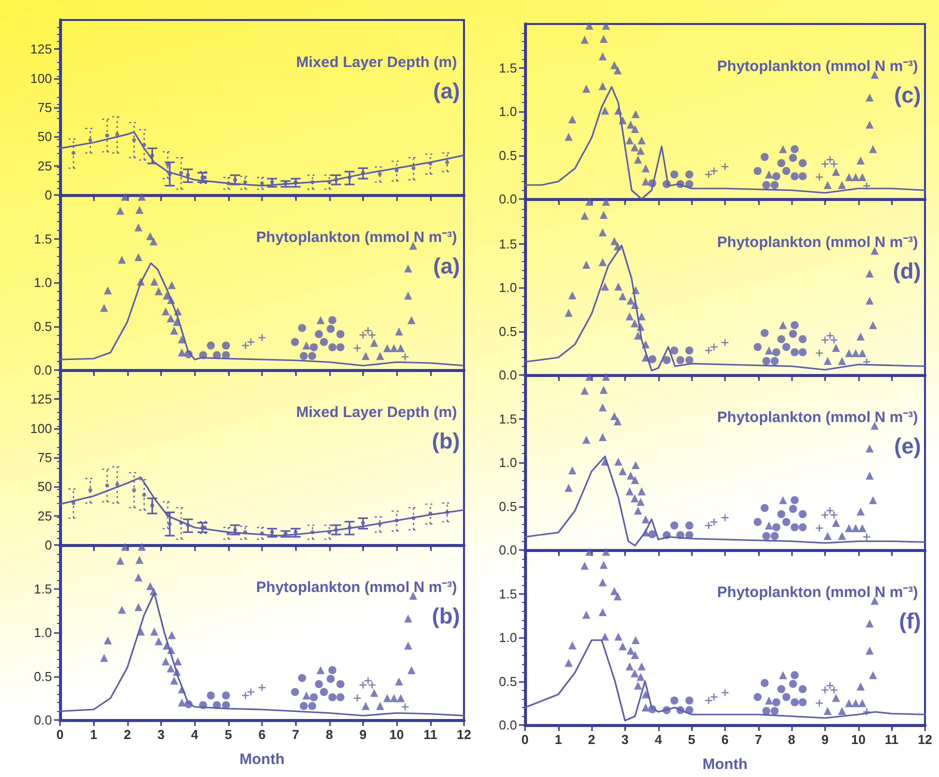  I want to click on x-tick-label: 10, so click(858, 739).